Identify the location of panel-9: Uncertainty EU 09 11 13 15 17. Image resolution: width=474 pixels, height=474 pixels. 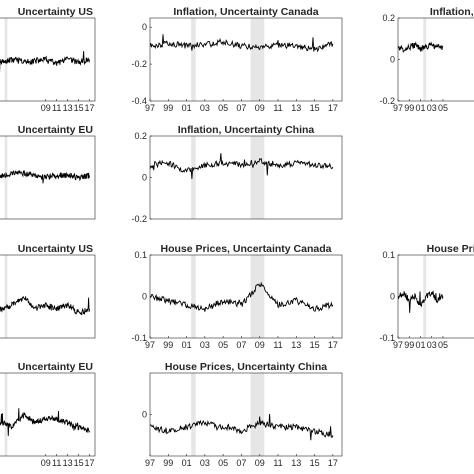
(48, 414).